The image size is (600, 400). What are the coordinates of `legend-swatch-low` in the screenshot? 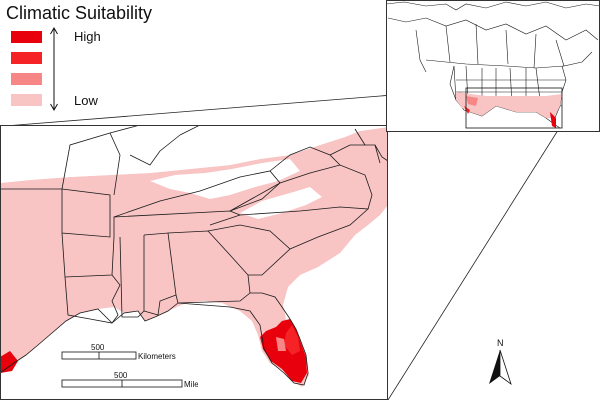 It's located at (26, 100).